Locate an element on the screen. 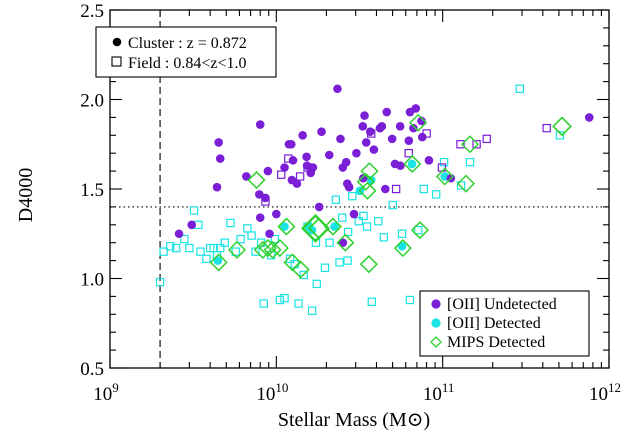 This screenshot has width=637, height=433. x-tick-label: 1011 is located at coordinates (439, 392).